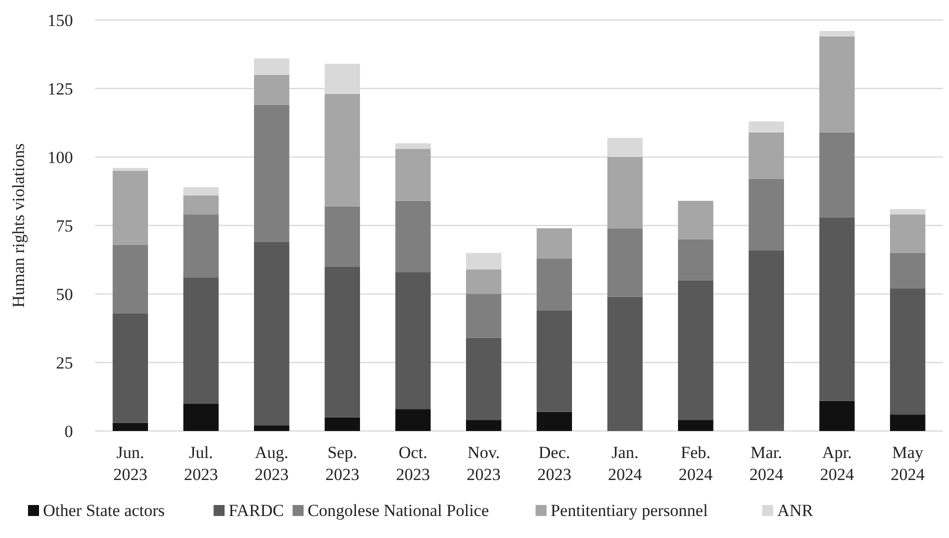 The width and height of the screenshot is (949, 538). I want to click on y-tick-label: 125, so click(60, 88).